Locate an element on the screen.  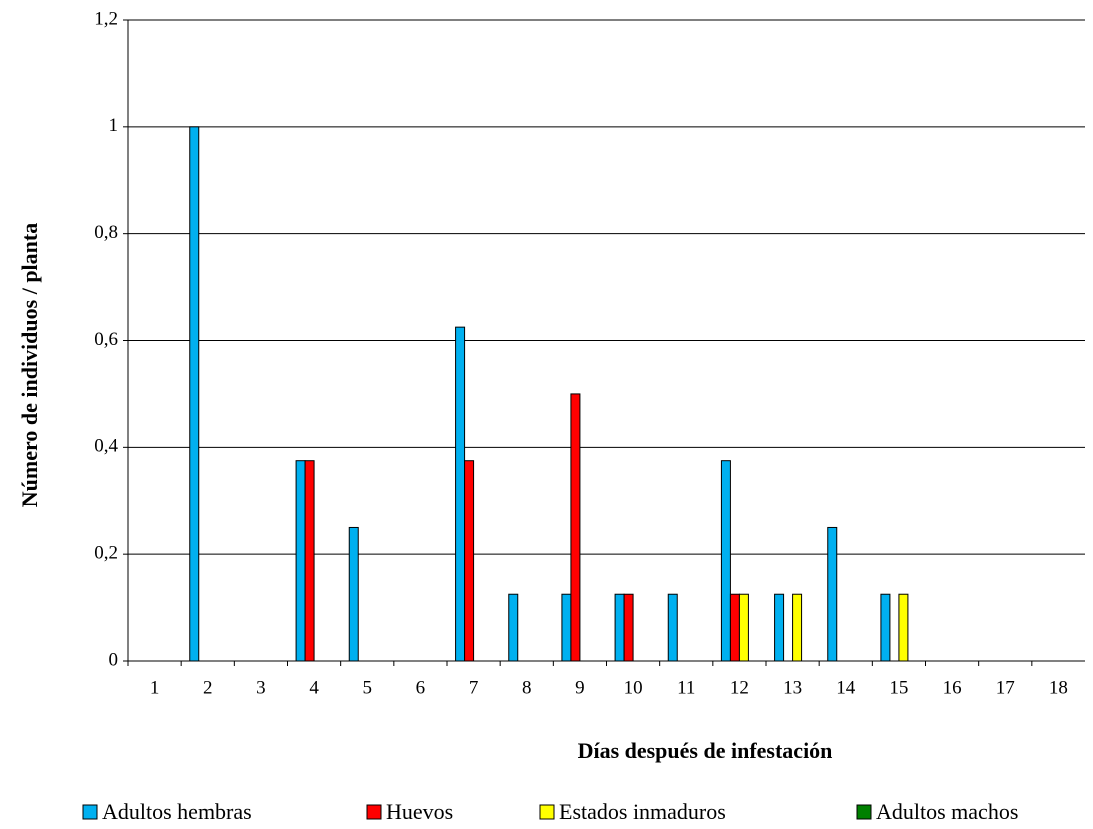
x-tick-label: 11 is located at coordinates (686, 687).